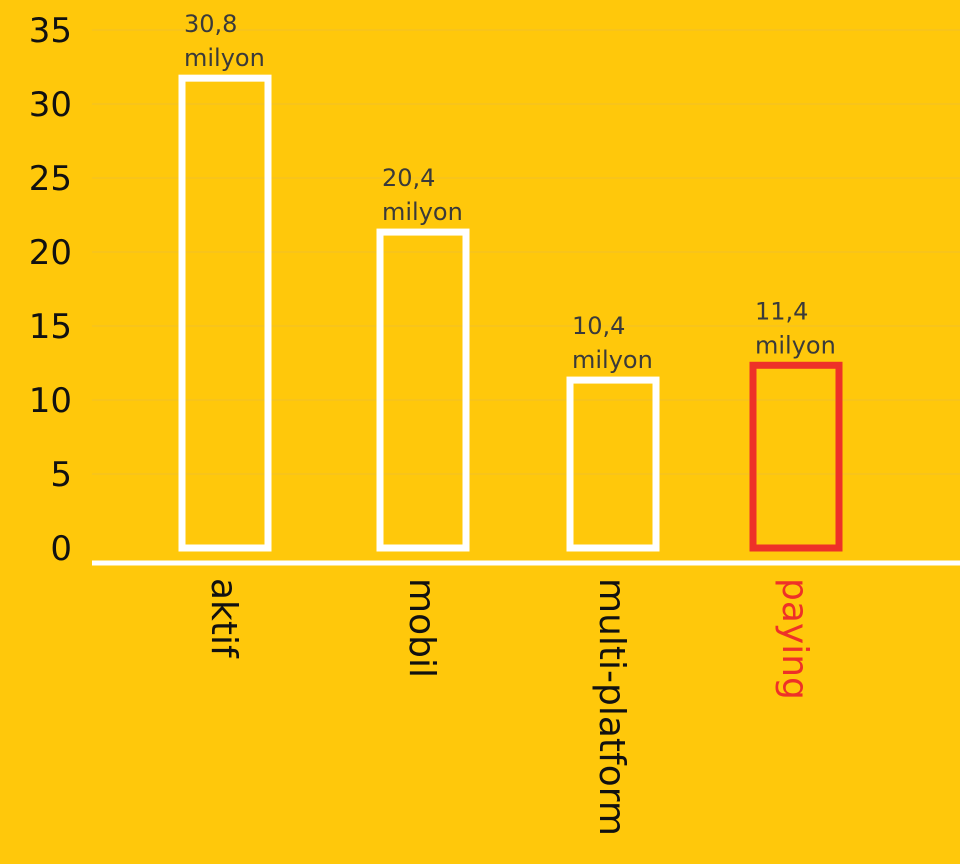 This screenshot has width=960, height=864. I want to click on y-tick-label: 0, so click(61, 549).